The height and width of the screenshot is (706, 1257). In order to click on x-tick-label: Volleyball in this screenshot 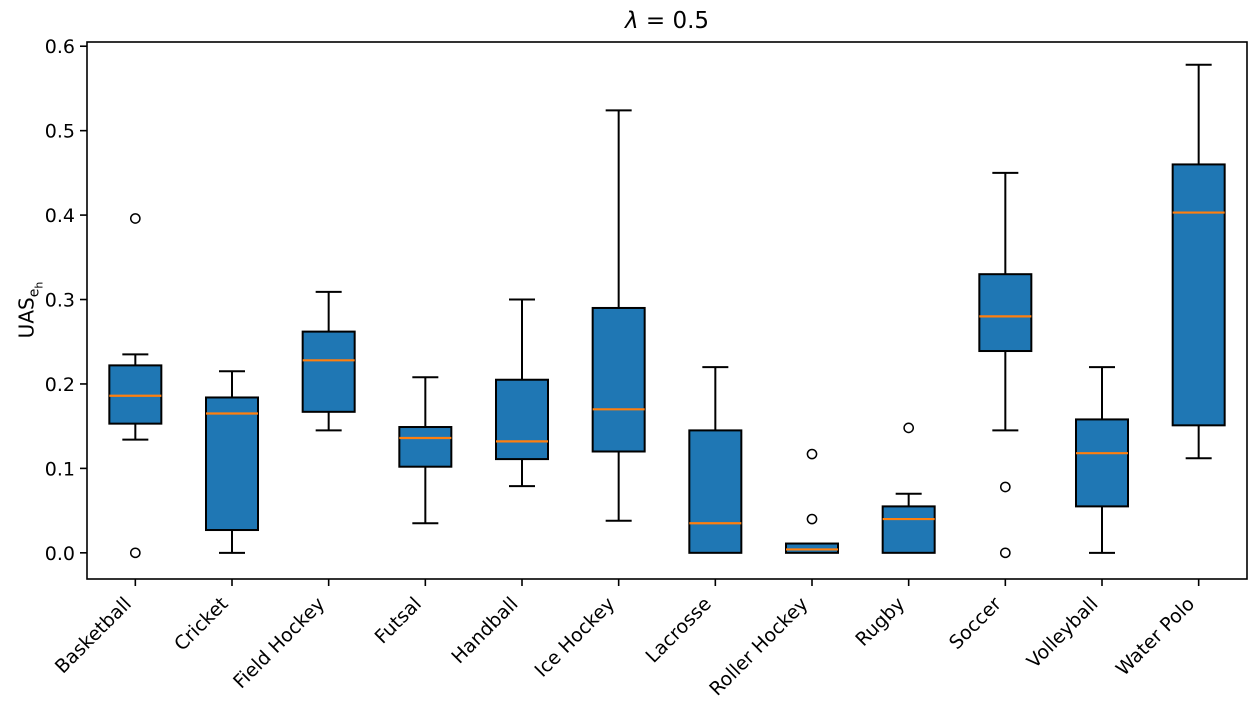, I will do `click(1063, 633)`.